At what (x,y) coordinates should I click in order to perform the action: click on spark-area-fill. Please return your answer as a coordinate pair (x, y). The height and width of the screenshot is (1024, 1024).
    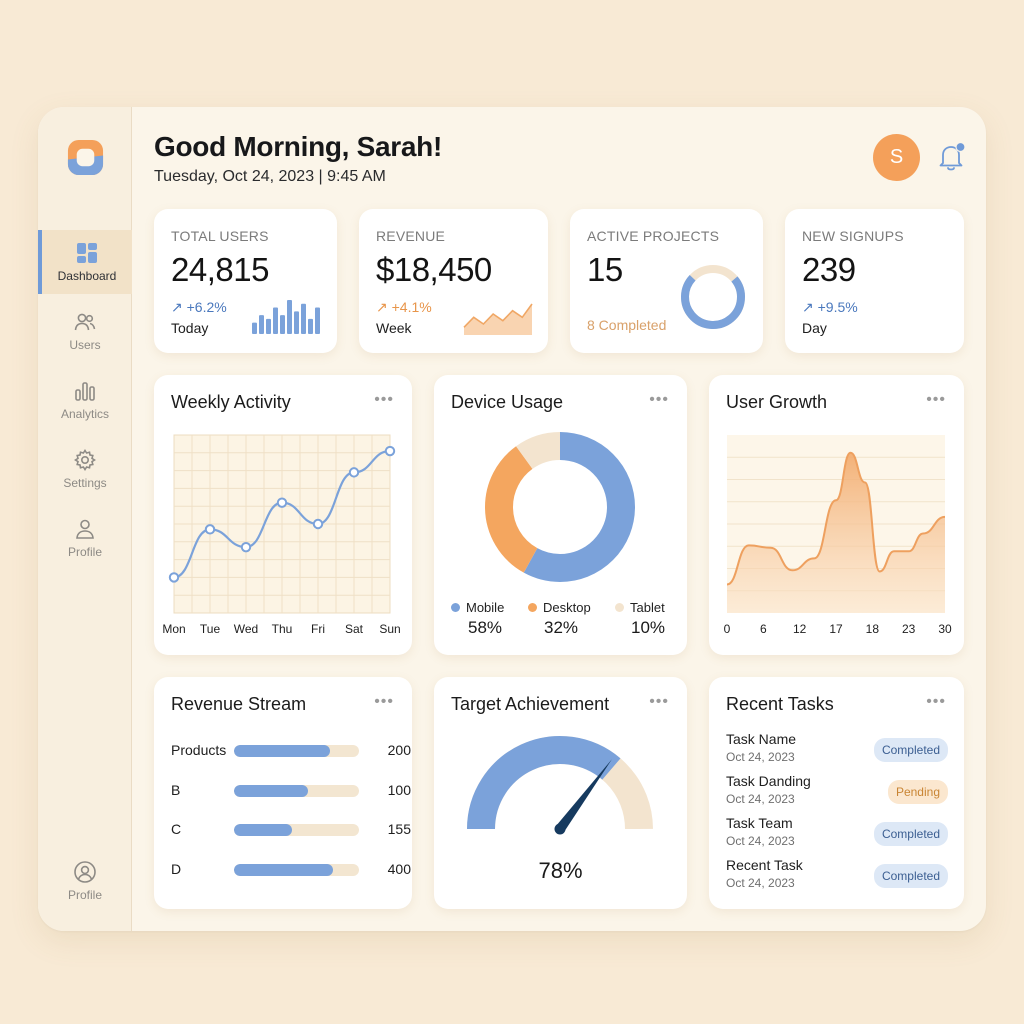
    Looking at the image, I should click on (498, 319).